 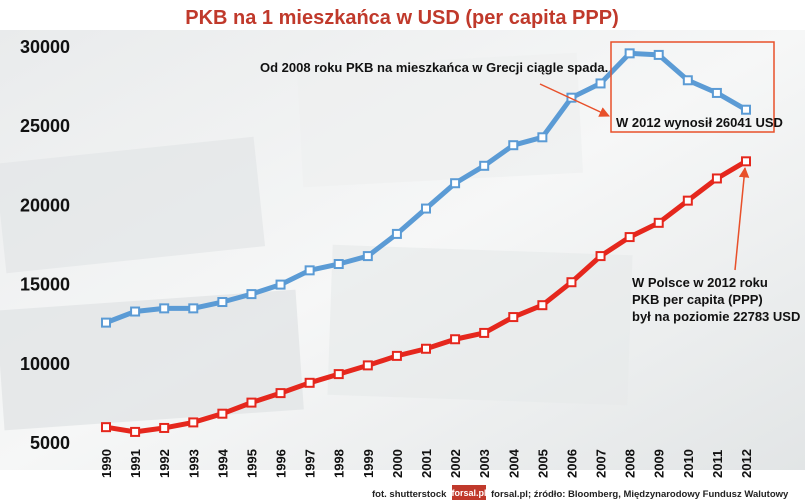 I want to click on x-tick-label: 1998, so click(x=339, y=463).